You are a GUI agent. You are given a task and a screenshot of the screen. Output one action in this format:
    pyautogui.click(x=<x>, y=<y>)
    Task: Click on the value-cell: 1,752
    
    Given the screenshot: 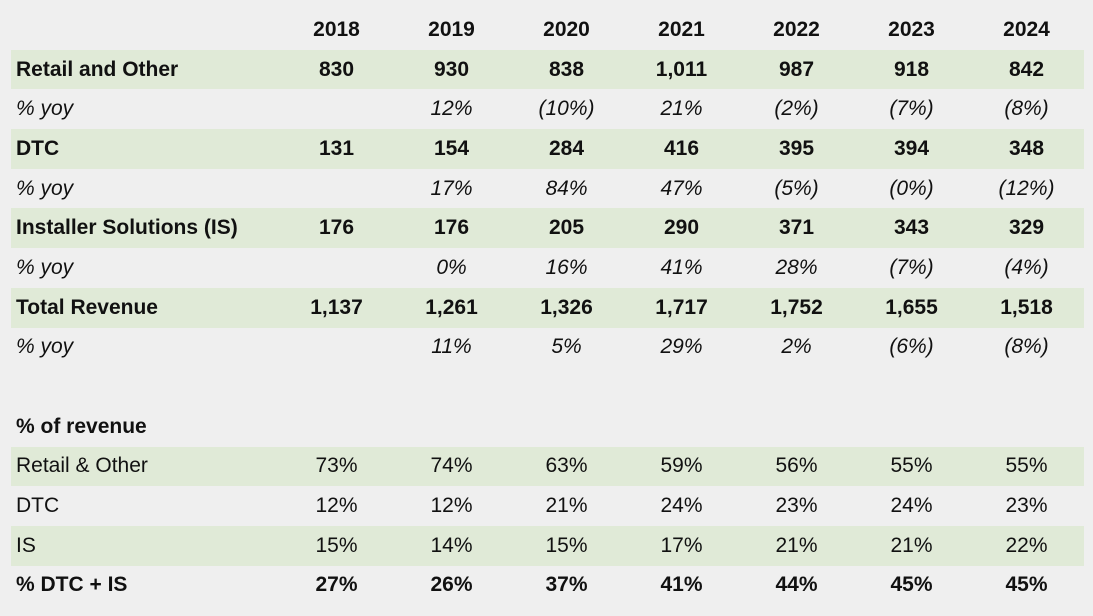 What is the action you would take?
    pyautogui.click(x=796, y=307)
    